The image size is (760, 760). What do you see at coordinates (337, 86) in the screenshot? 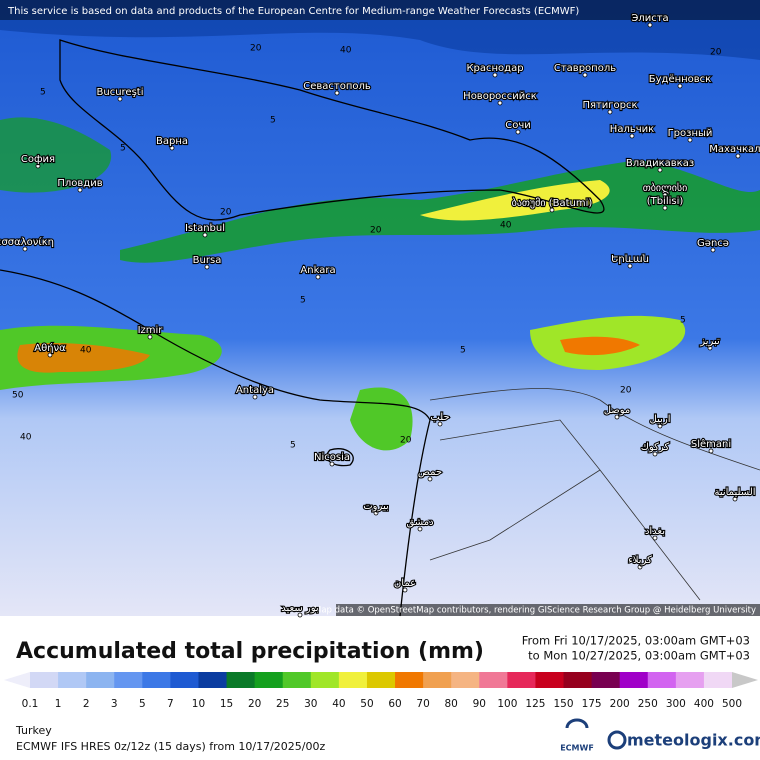
I see `city-label: Севастополь` at bounding box center [337, 86].